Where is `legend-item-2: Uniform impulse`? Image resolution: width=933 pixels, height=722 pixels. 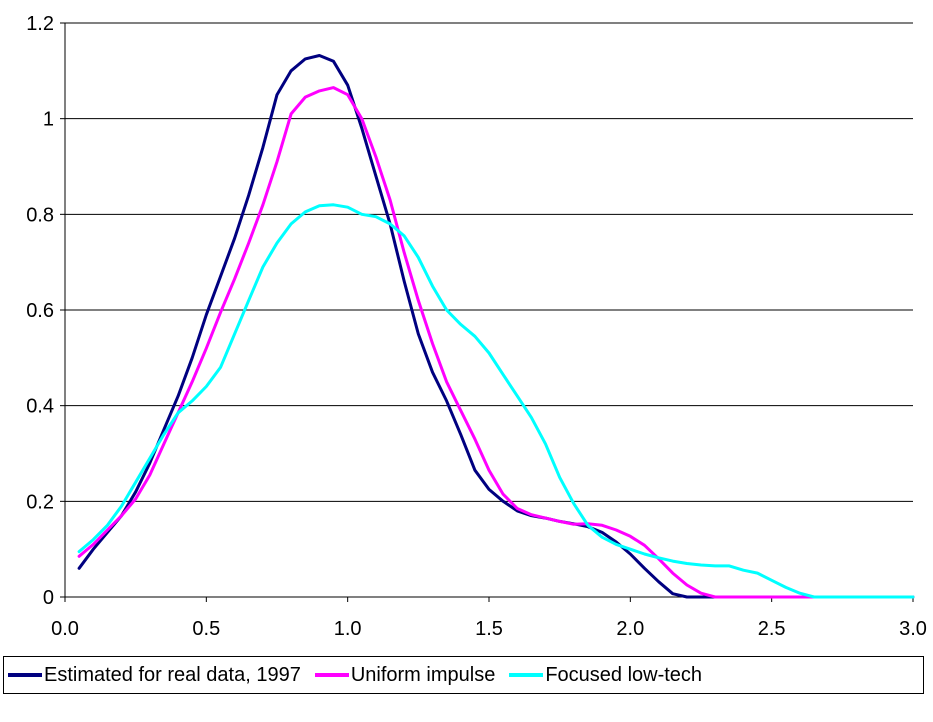 legend-item-2: Uniform impulse is located at coordinates (405, 675).